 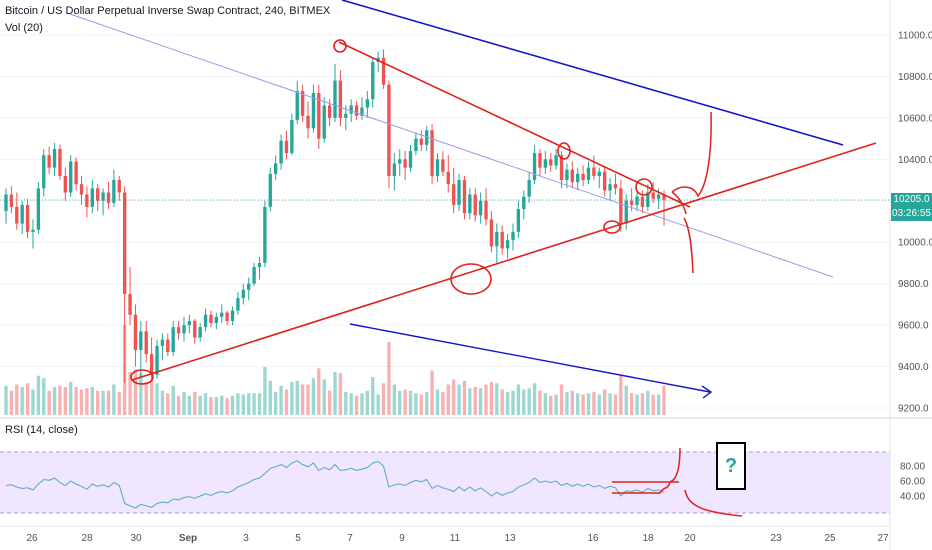 What do you see at coordinates (471, 279) in the screenshot?
I see `circle-low-sep11` at bounding box center [471, 279].